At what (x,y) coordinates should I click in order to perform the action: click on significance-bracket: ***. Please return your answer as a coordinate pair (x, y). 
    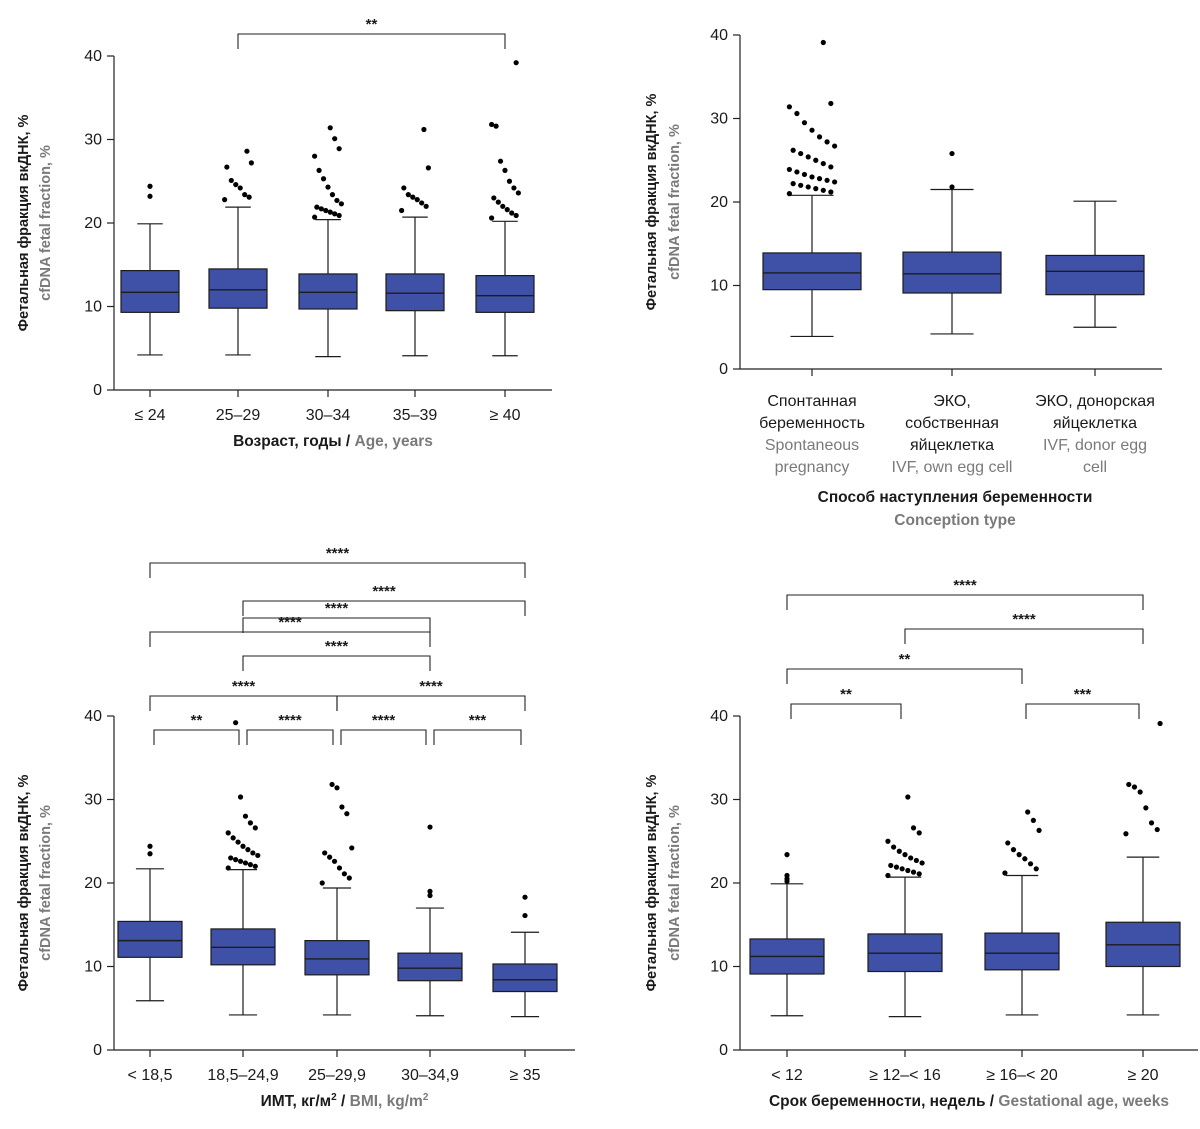
    Looking at the image, I should click on (477, 728).